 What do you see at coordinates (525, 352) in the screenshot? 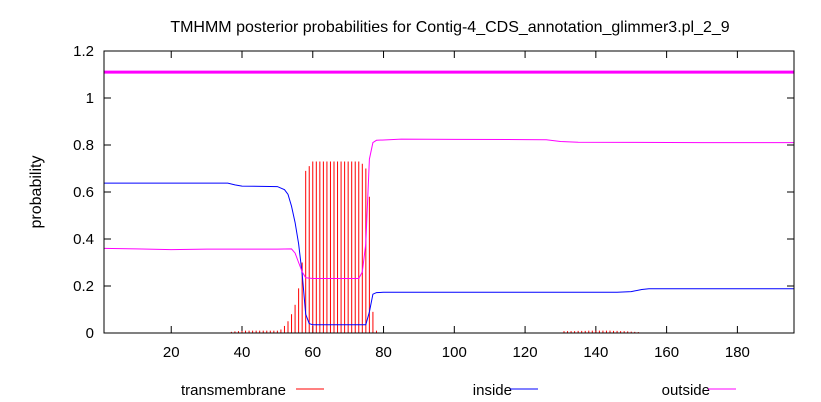
I see `x-tick-label: 120` at bounding box center [525, 352].